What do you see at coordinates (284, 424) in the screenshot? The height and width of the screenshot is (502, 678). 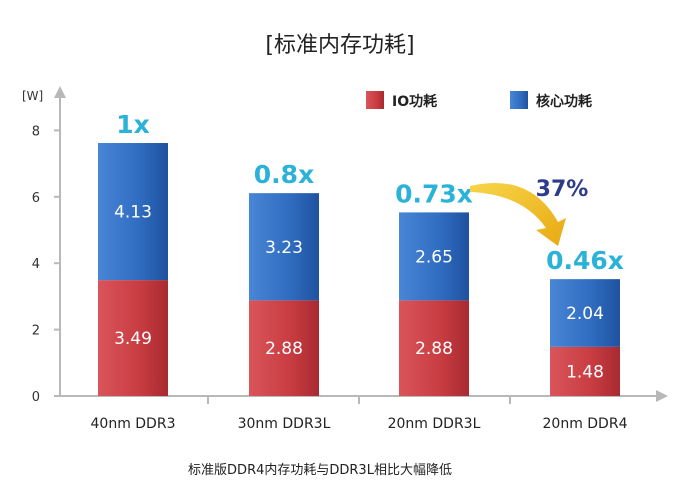 I see `category-label: 30nm DDR3L` at bounding box center [284, 424].